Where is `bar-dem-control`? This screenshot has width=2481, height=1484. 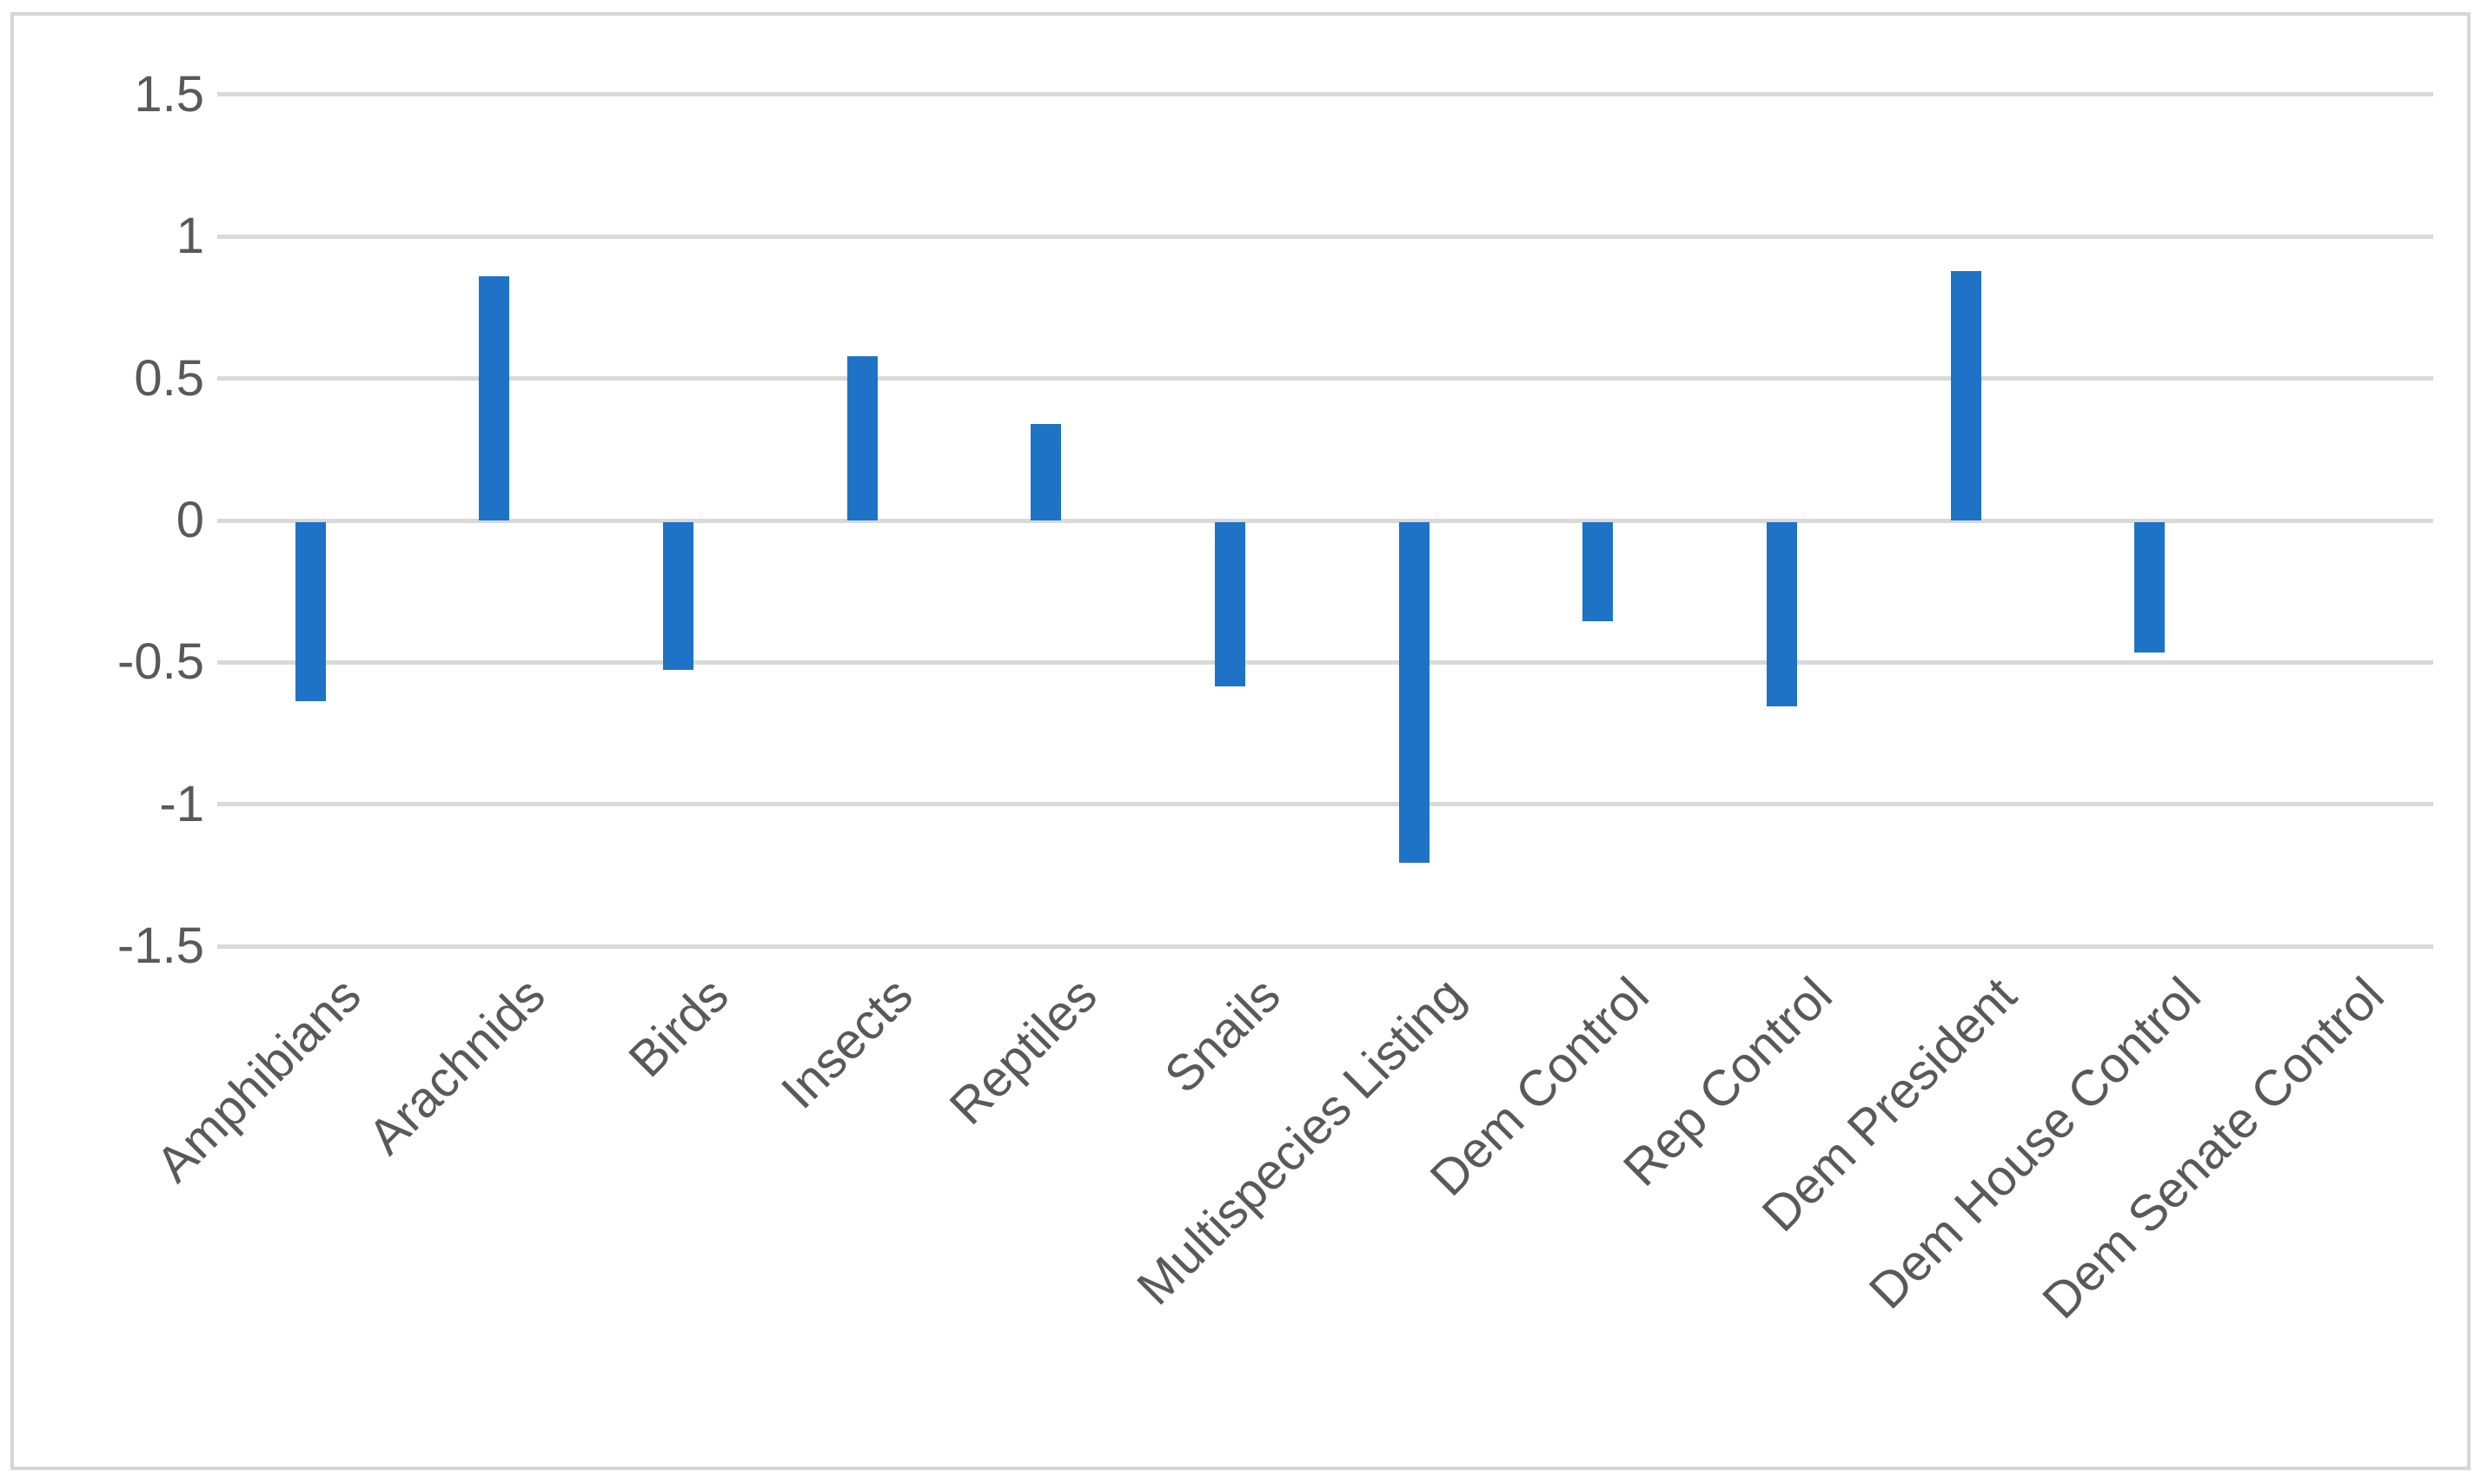 bar-dem-control is located at coordinates (1598, 572).